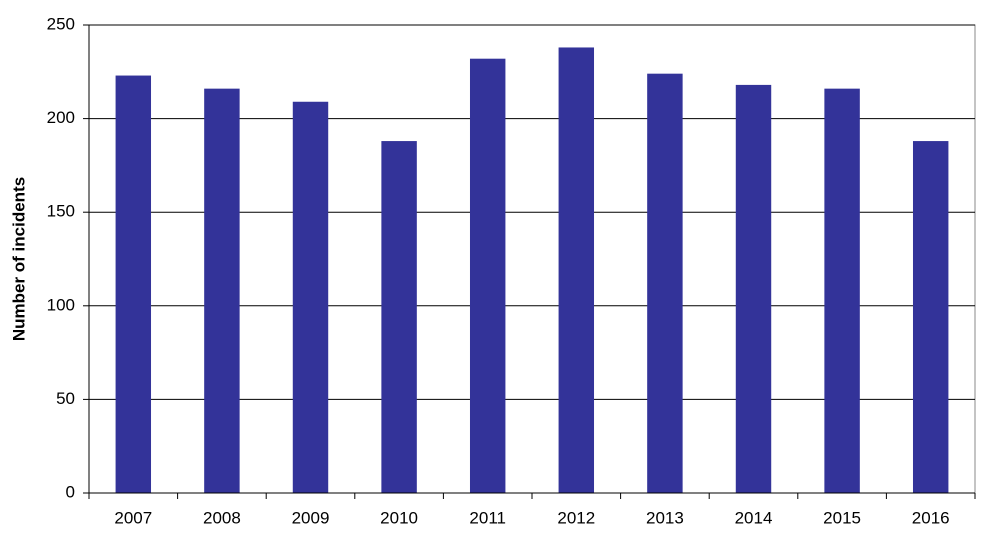 This screenshot has height=547, width=1000. I want to click on y-tick-label: 50, so click(65, 398).